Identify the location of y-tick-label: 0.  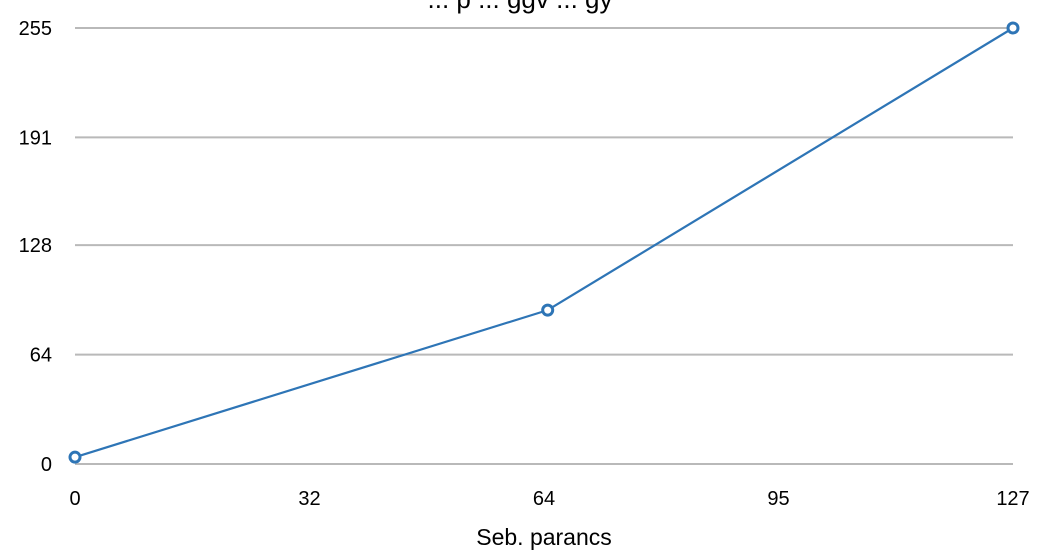
(46, 465).